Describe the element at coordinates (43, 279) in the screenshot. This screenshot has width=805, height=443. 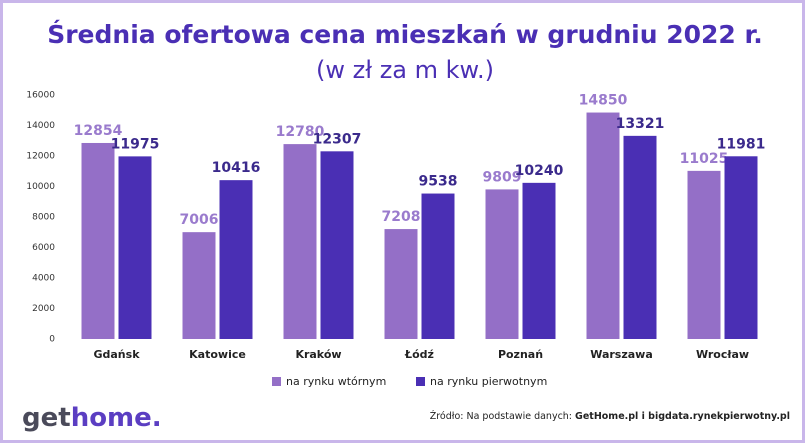
I see `y-tick-label: 4000` at that location.